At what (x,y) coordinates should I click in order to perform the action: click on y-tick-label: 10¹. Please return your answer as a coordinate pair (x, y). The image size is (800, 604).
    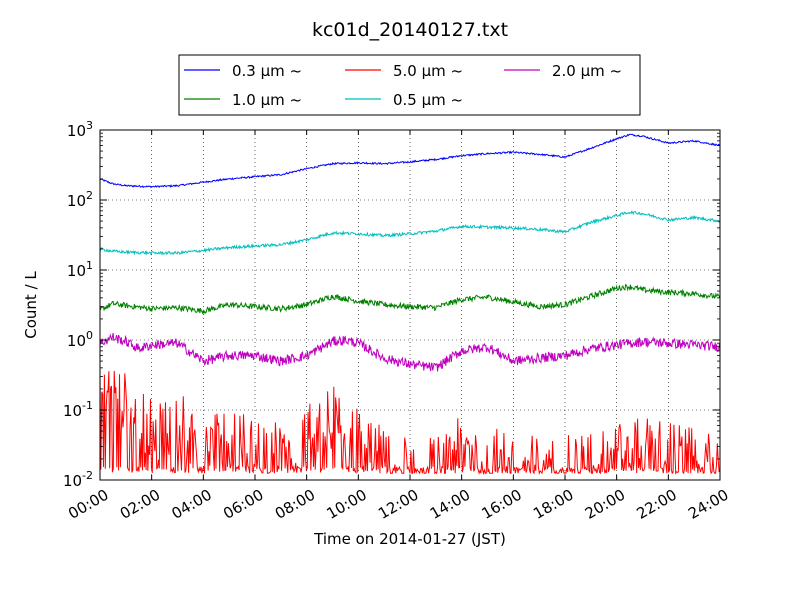
    Looking at the image, I should click on (80, 269).